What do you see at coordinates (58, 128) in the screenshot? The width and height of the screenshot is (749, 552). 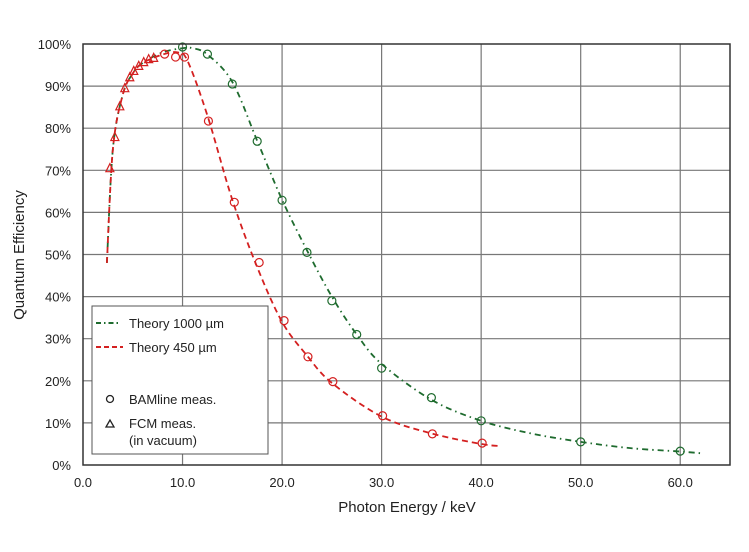 I see `y-tick-label: 80%` at bounding box center [58, 128].